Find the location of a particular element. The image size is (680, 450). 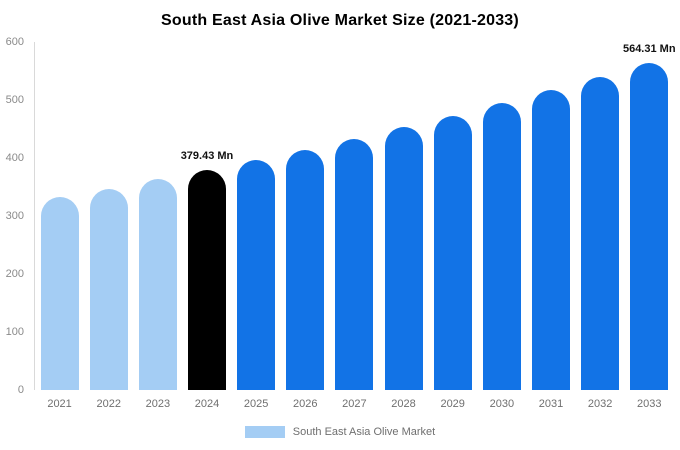

bar-group-2025: 2025 is located at coordinates (256, 226).